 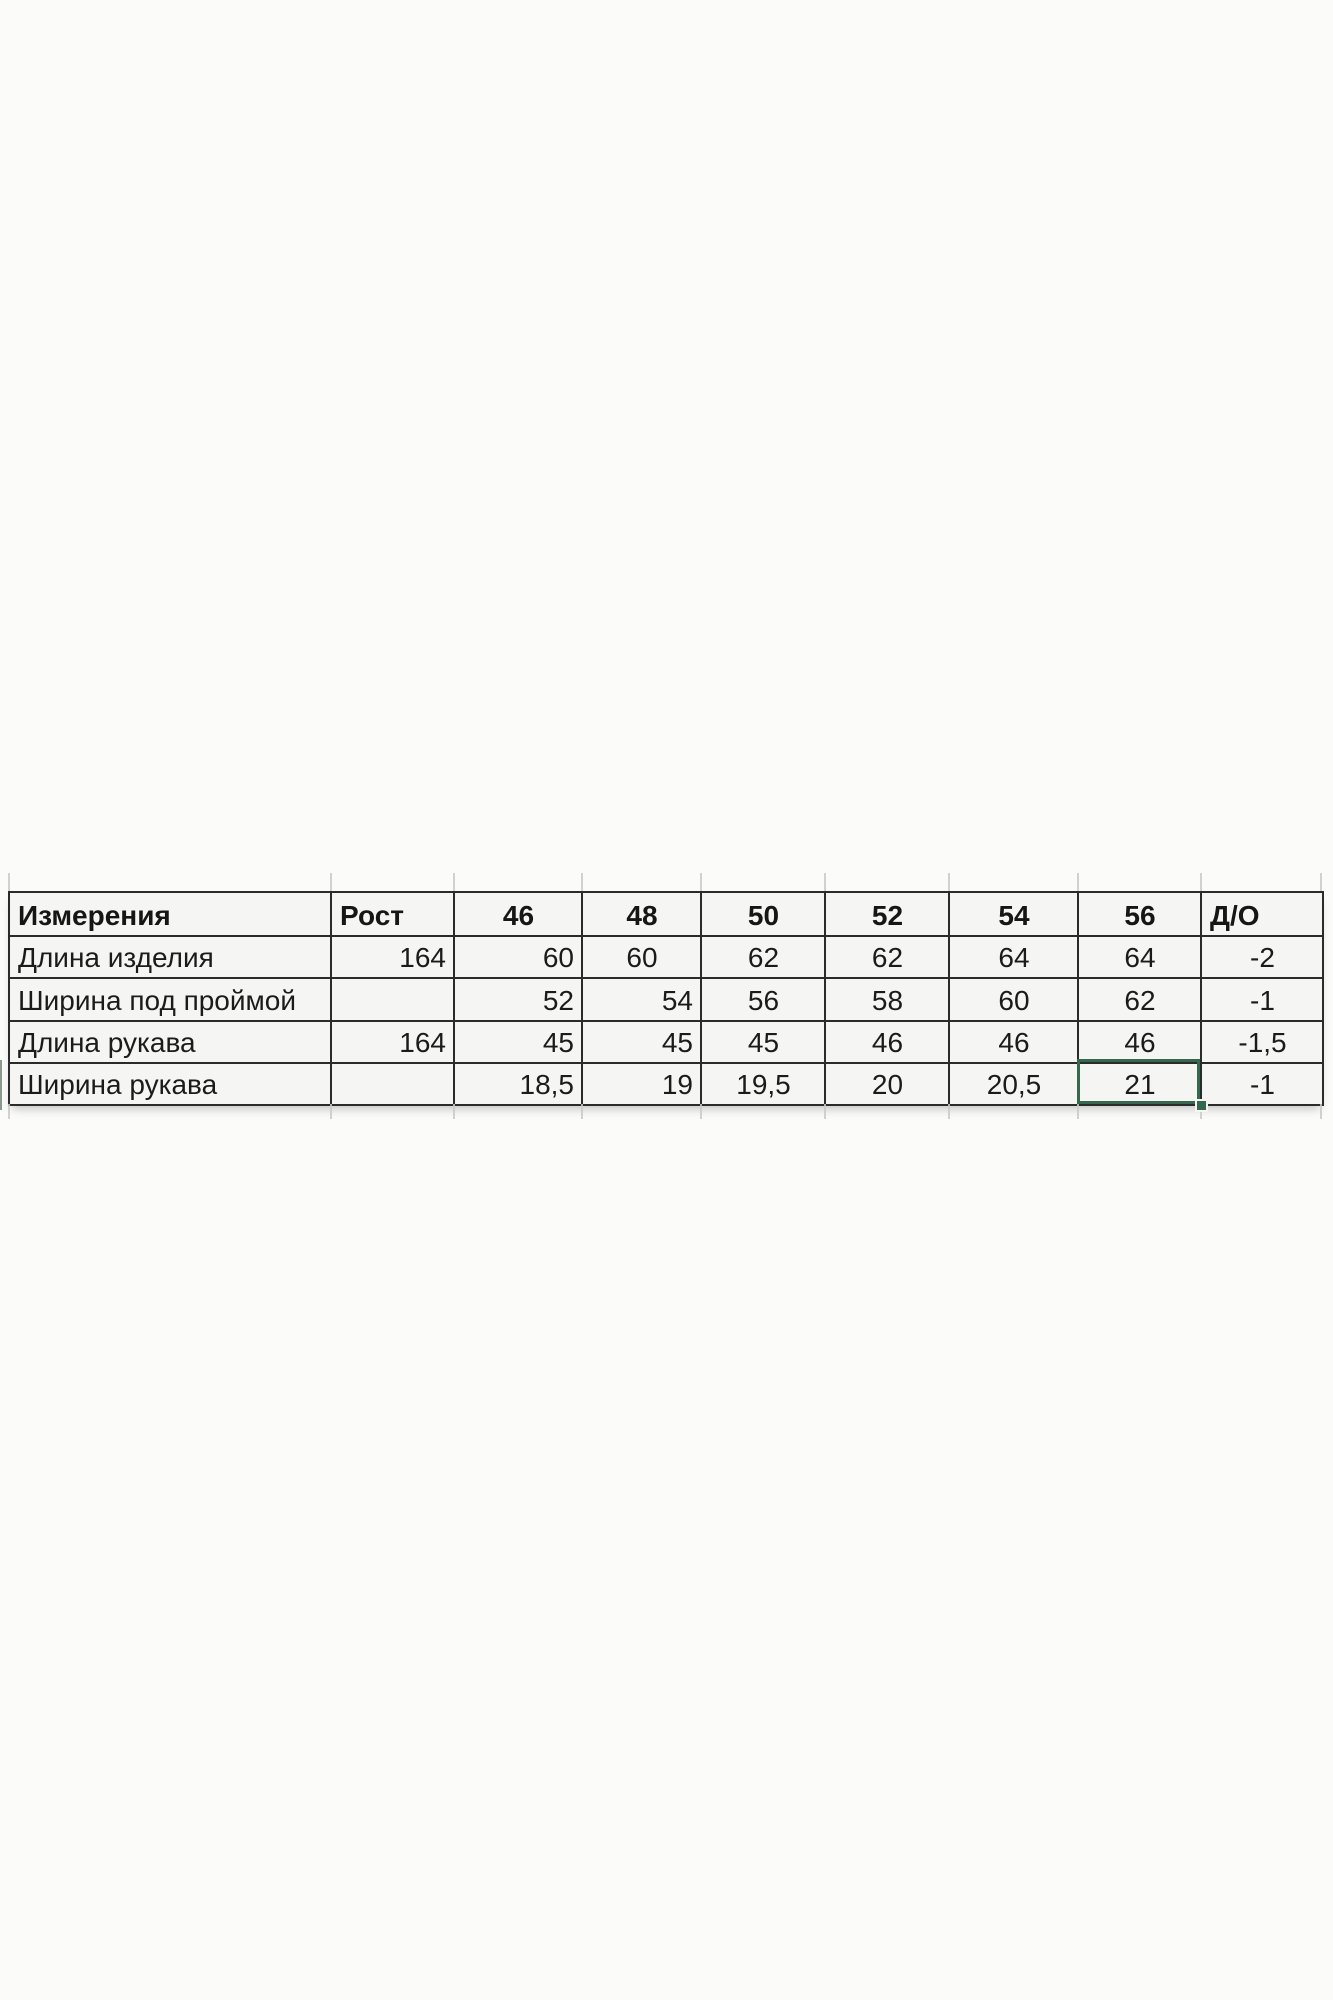 I want to click on header-cell-size-50: 50, so click(x=763, y=914).